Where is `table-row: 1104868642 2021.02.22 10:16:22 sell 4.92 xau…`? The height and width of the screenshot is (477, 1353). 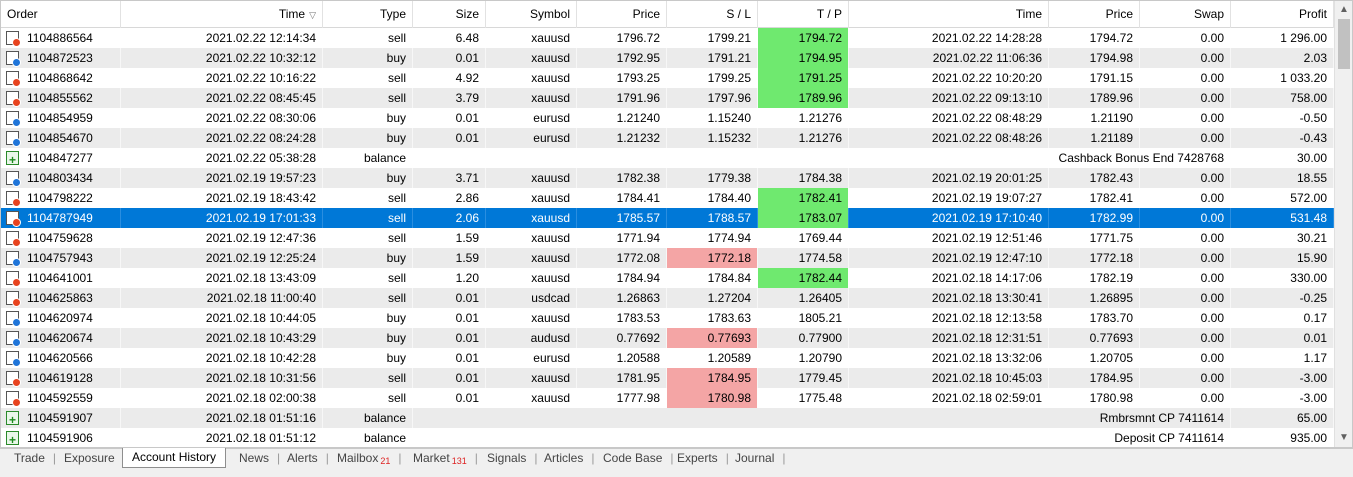 table-row: 1104868642 2021.02.22 10:16:22 sell 4.92 xau… is located at coordinates (667, 78).